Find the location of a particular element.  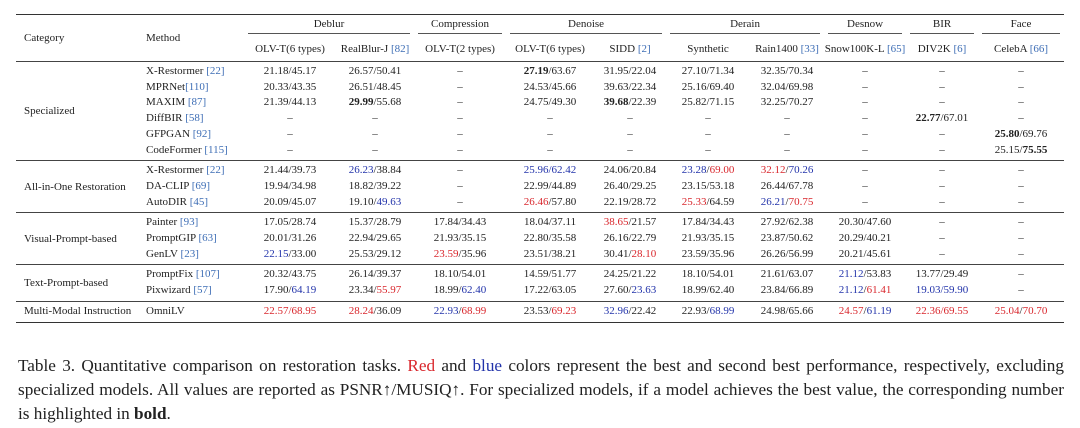

styled-run: 25.33 is located at coordinates (694, 201).